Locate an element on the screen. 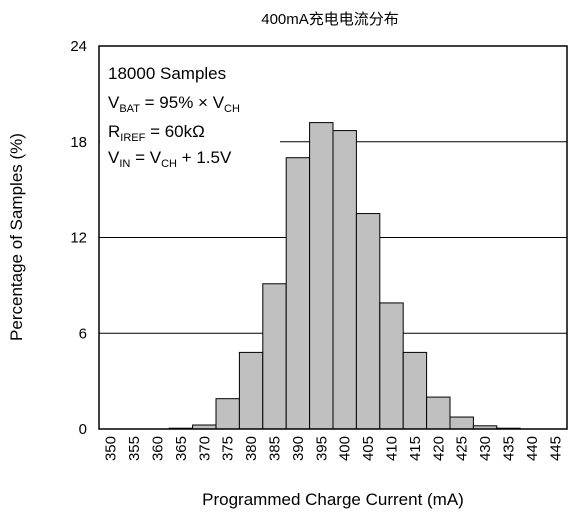  annotation-line-2: VBAT = 95% × VCH is located at coordinates (174, 104).